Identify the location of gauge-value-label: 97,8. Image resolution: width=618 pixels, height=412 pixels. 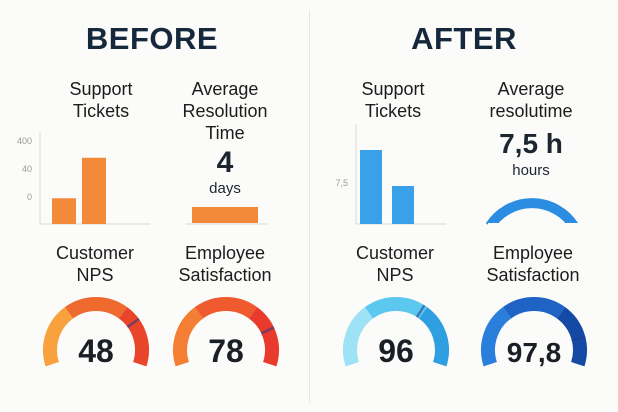
(534, 352).